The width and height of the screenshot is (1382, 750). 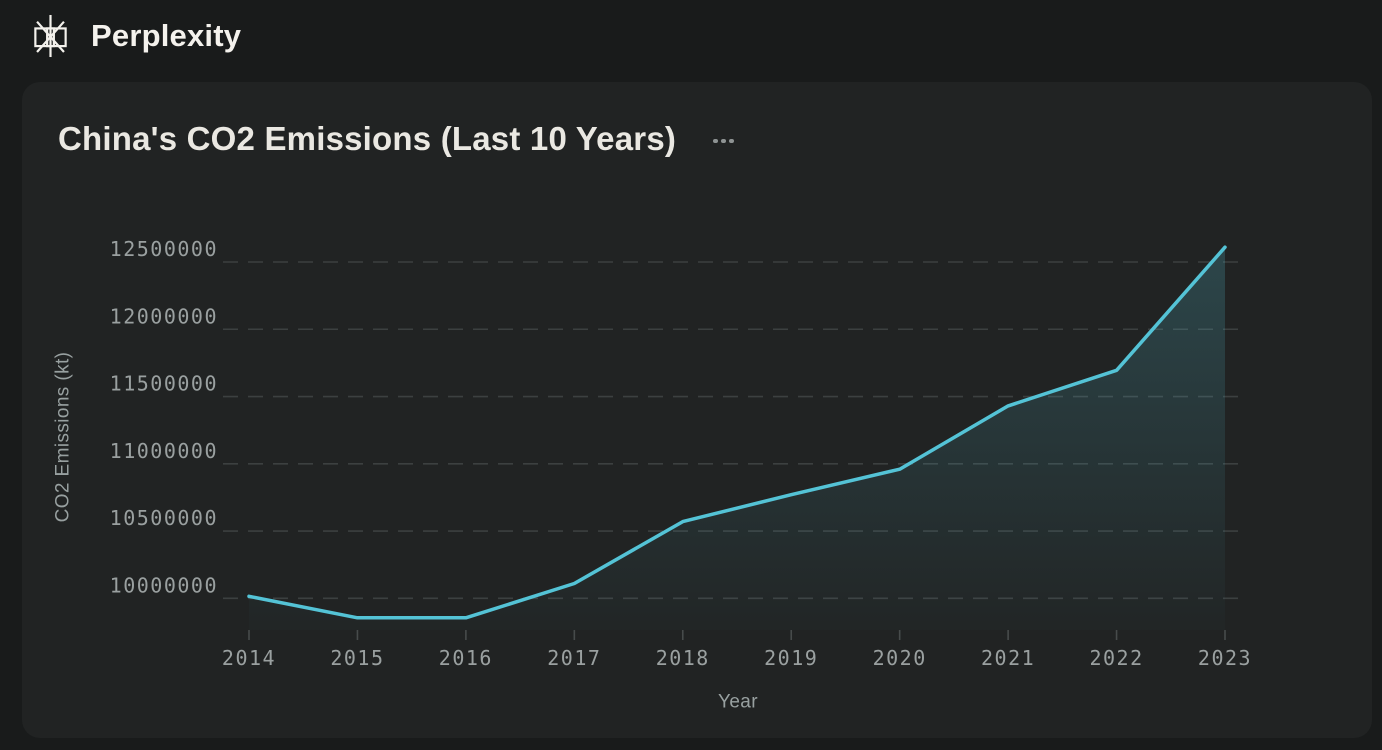 I want to click on x-tick-label: 2017, so click(x=574, y=658).